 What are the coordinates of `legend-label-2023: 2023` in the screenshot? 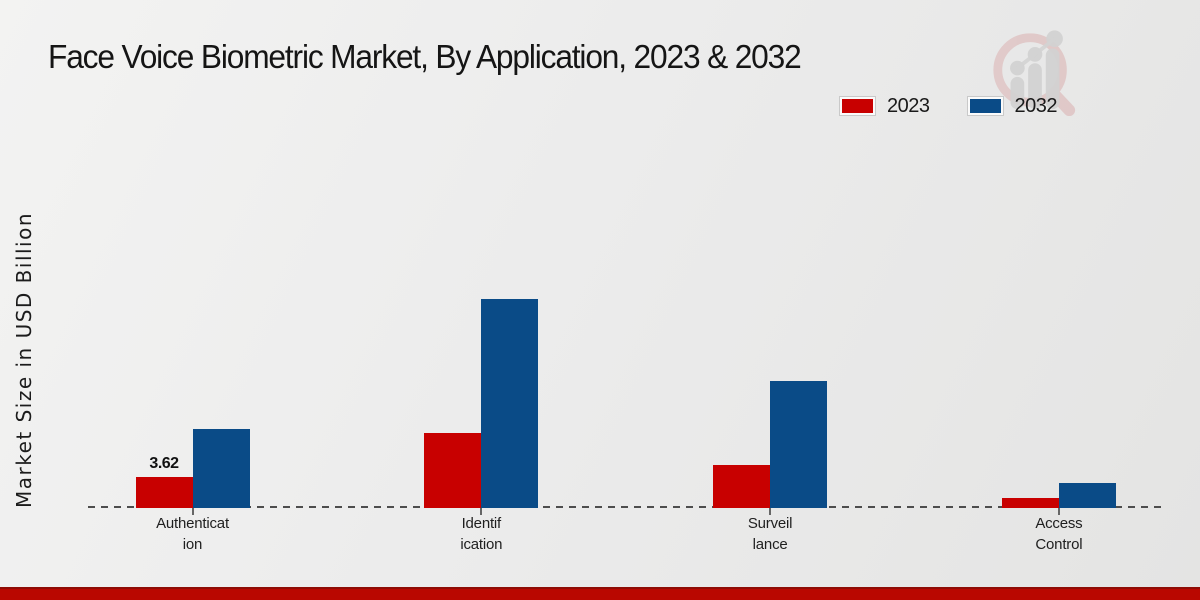 It's located at (908, 105).